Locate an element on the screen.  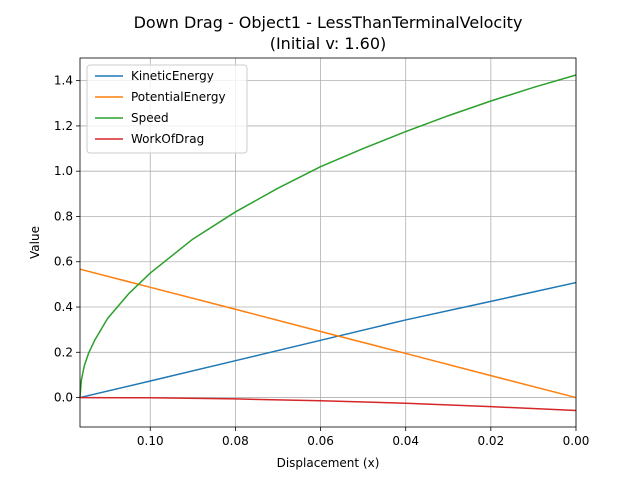
y-axis-ticks: 0.0 0.2 0.4 0.6 0.8 1.0 1.2 1.4 is located at coordinates (67, 239).